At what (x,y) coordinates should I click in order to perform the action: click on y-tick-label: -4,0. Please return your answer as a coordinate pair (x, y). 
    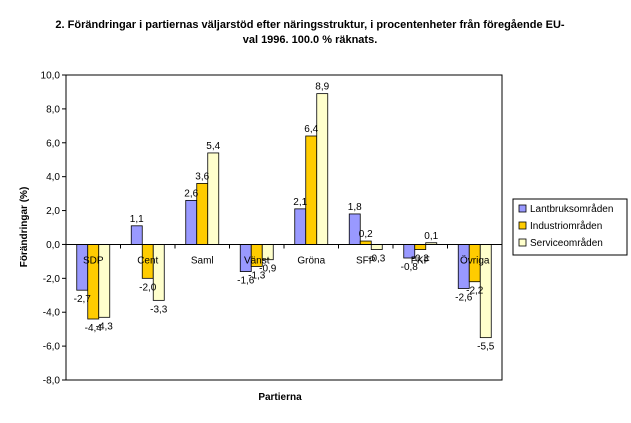
    Looking at the image, I should click on (52, 313).